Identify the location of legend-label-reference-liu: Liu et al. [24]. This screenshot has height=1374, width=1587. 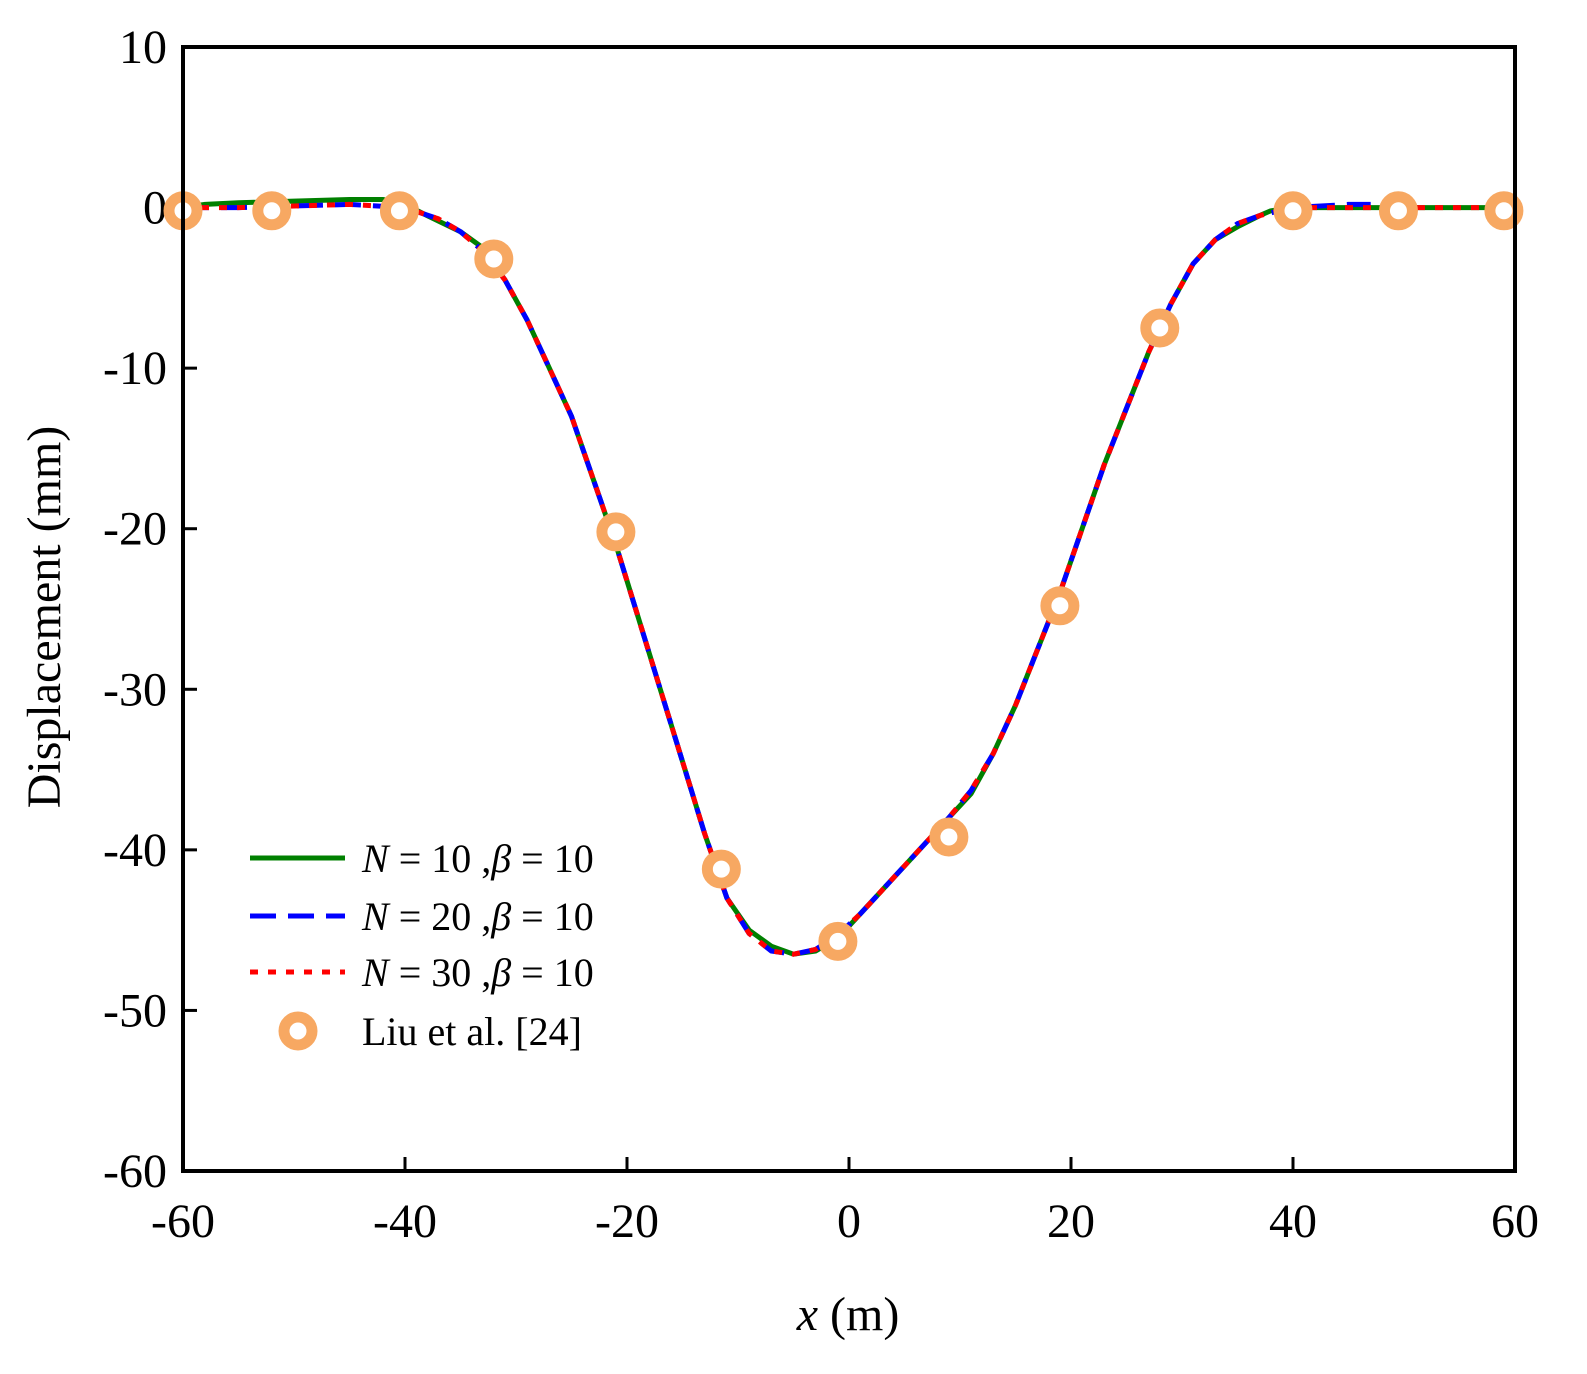
(472, 1031).